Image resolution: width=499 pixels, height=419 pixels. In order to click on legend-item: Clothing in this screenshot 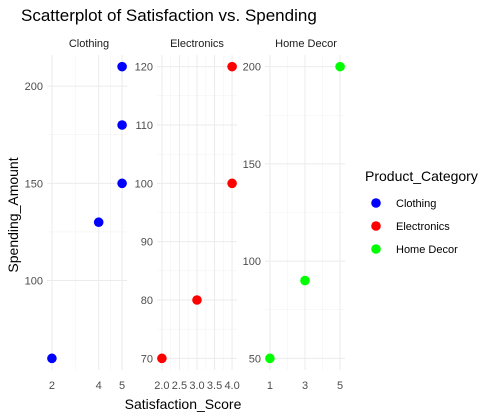, I will do `click(403, 204)`.